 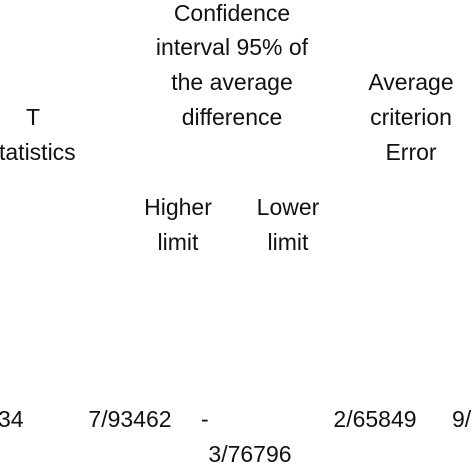 I want to click on table-cell: 3/76796, so click(x=250, y=454).